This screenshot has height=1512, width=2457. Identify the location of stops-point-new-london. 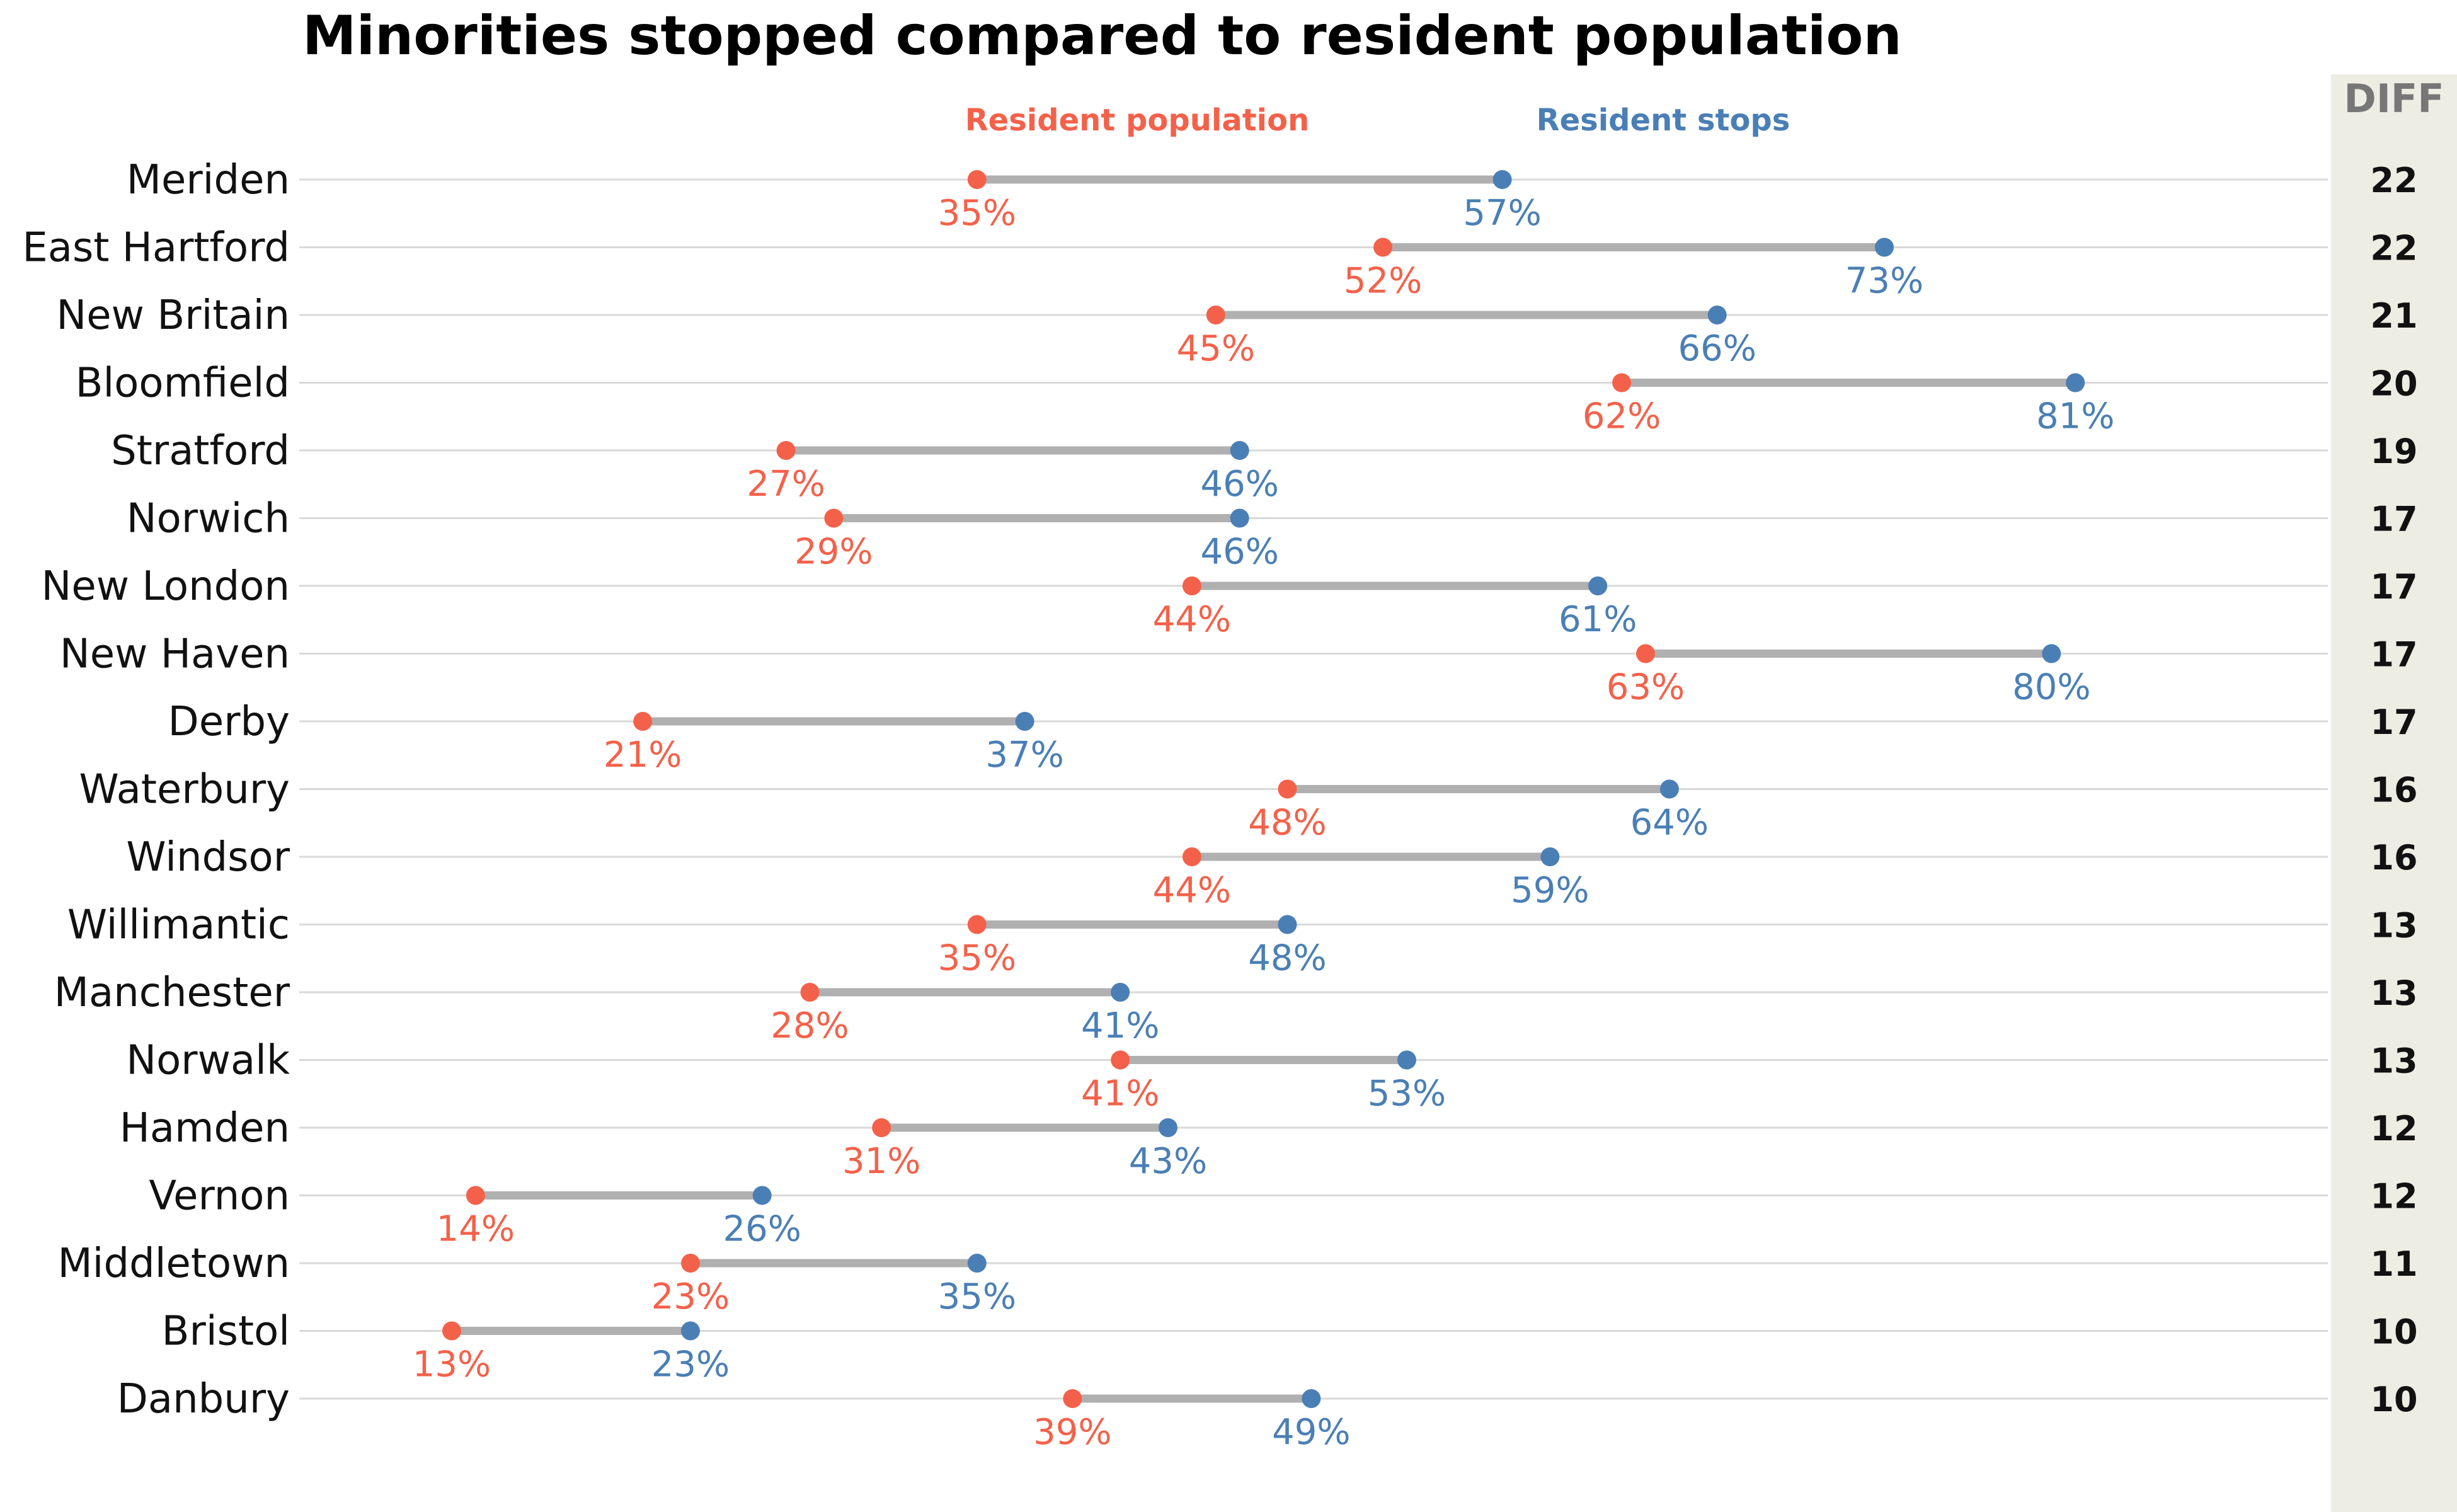
(1598, 585).